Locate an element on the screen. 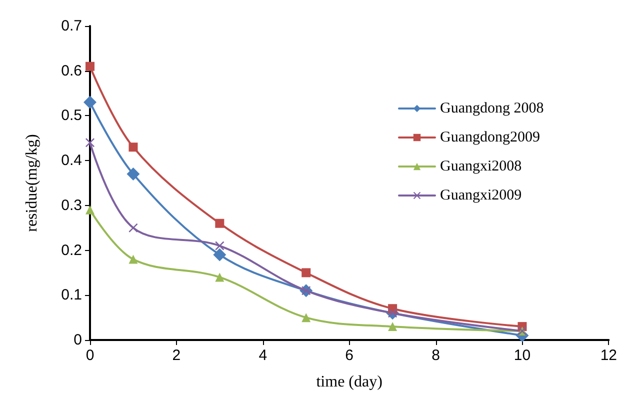 Image resolution: width=628 pixels, height=408 pixels. legend-label: Guangxi2009 is located at coordinates (481, 196).